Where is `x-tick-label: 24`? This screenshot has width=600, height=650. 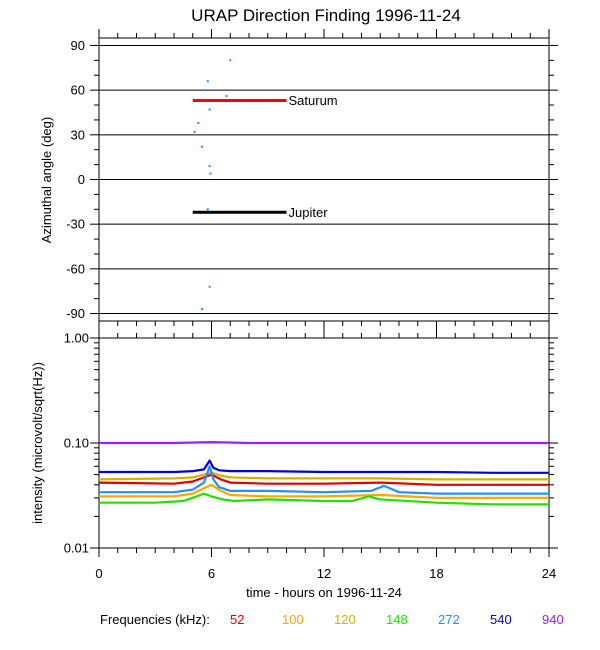 x-tick-label: 24 is located at coordinates (549, 573).